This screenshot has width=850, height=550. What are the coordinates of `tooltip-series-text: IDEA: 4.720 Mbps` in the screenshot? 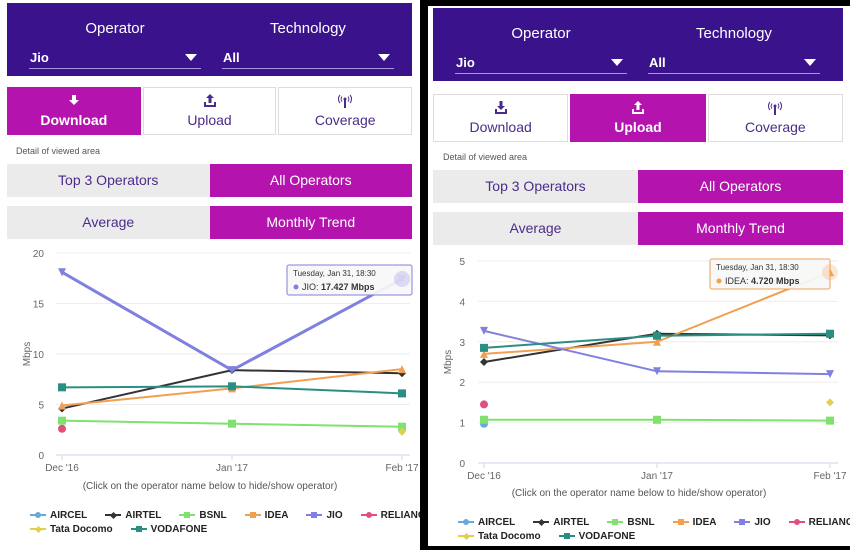 It's located at (762, 281).